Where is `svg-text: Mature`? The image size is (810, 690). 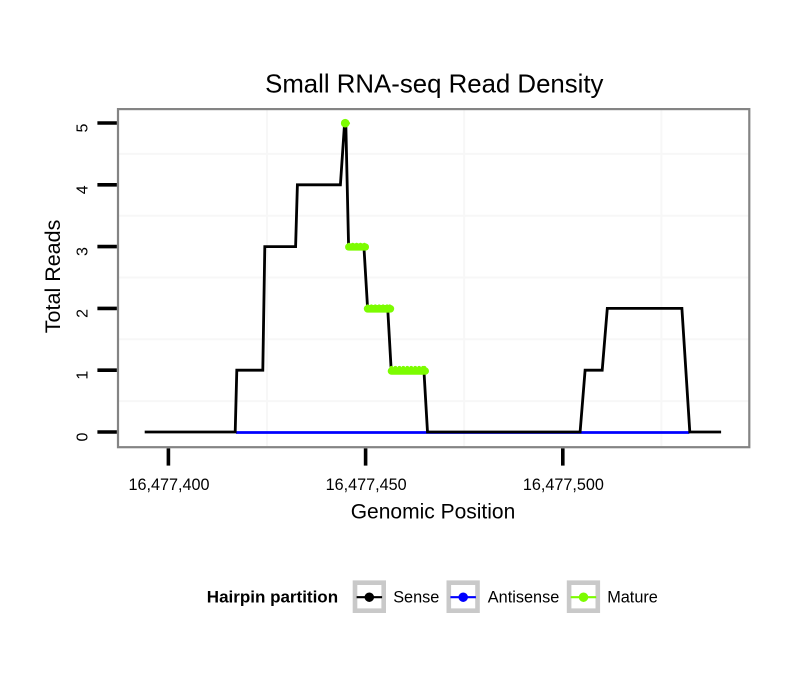
svg-text: Mature is located at coordinates (632, 598).